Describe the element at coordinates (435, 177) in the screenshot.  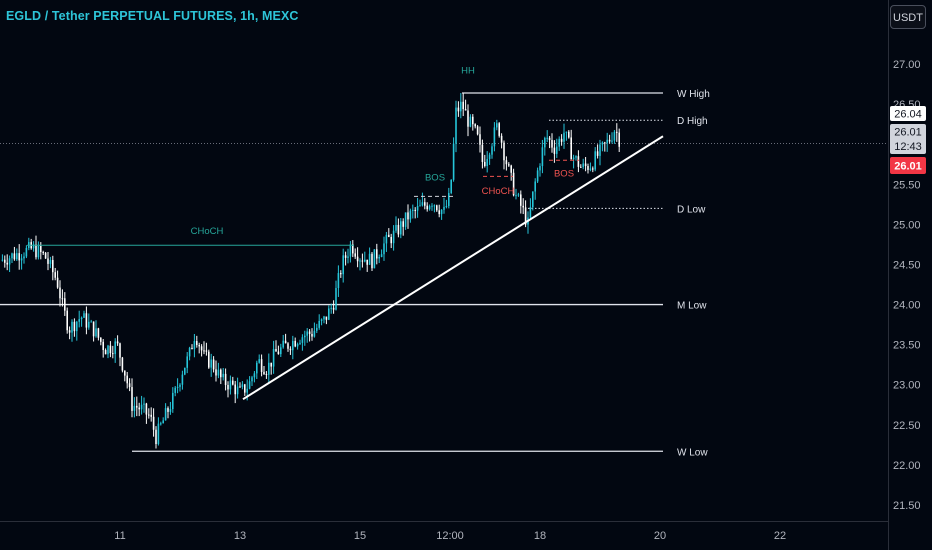
I see `structure-label: BOS` at that location.